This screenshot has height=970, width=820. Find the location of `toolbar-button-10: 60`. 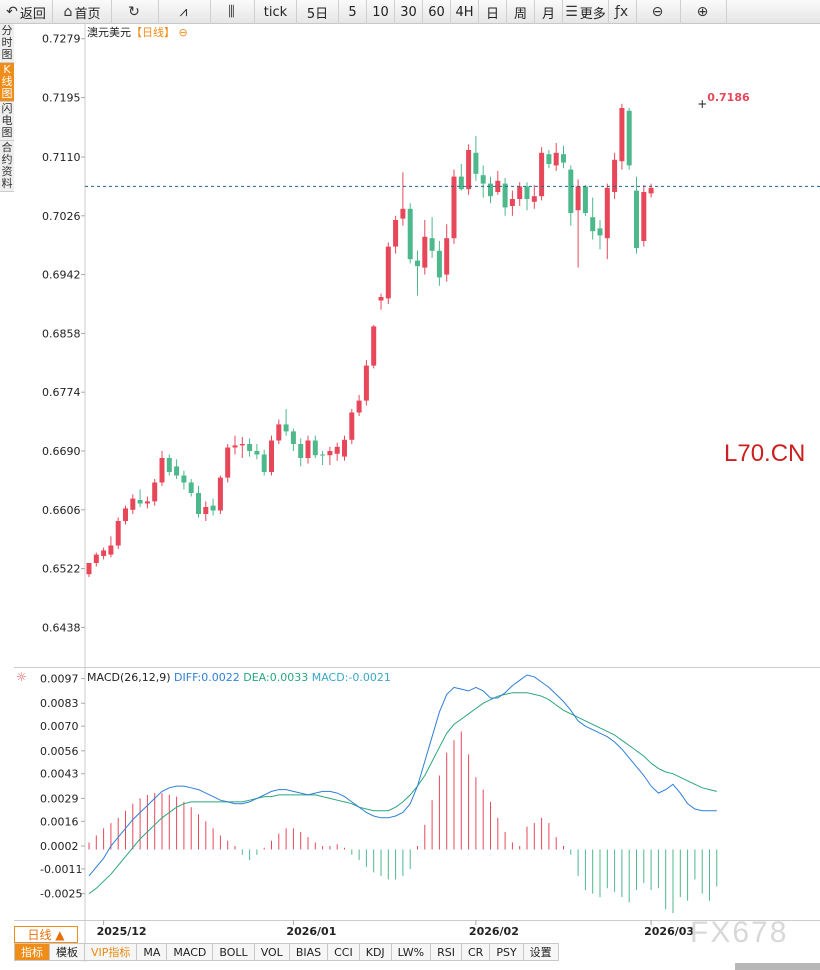

toolbar-button-10: 60 is located at coordinates (437, 12).